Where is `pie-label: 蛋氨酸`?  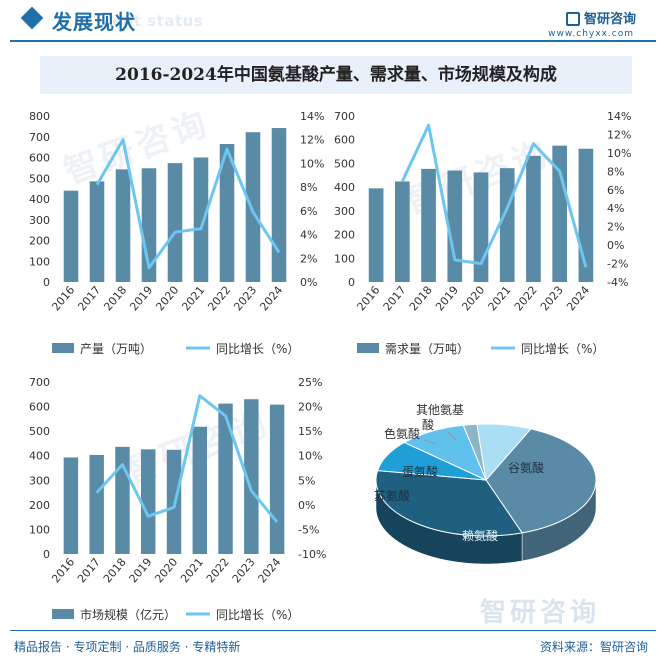
pie-label: 蛋氨酸 is located at coordinates (420, 471).